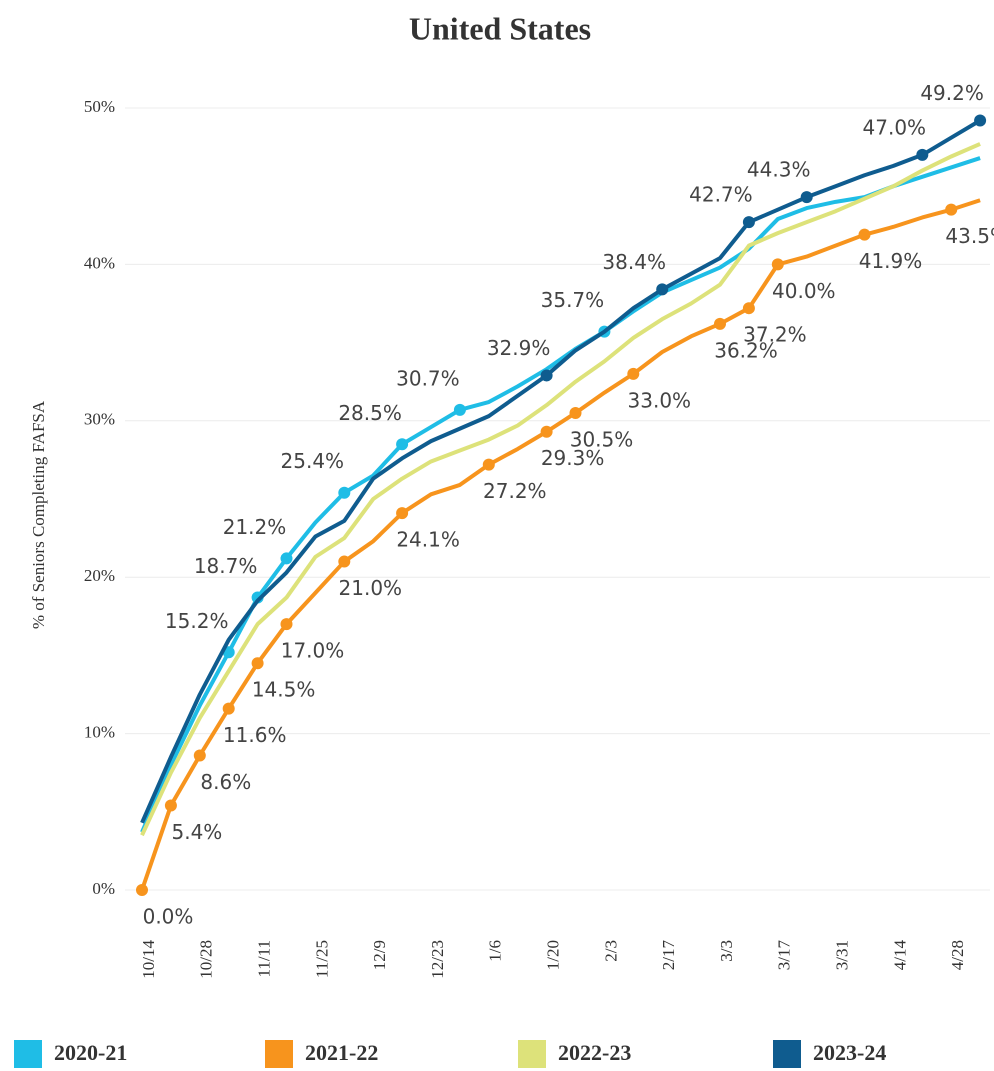 The image size is (994, 1071). I want to click on x-tick-label: 1/20, so click(553, 955).